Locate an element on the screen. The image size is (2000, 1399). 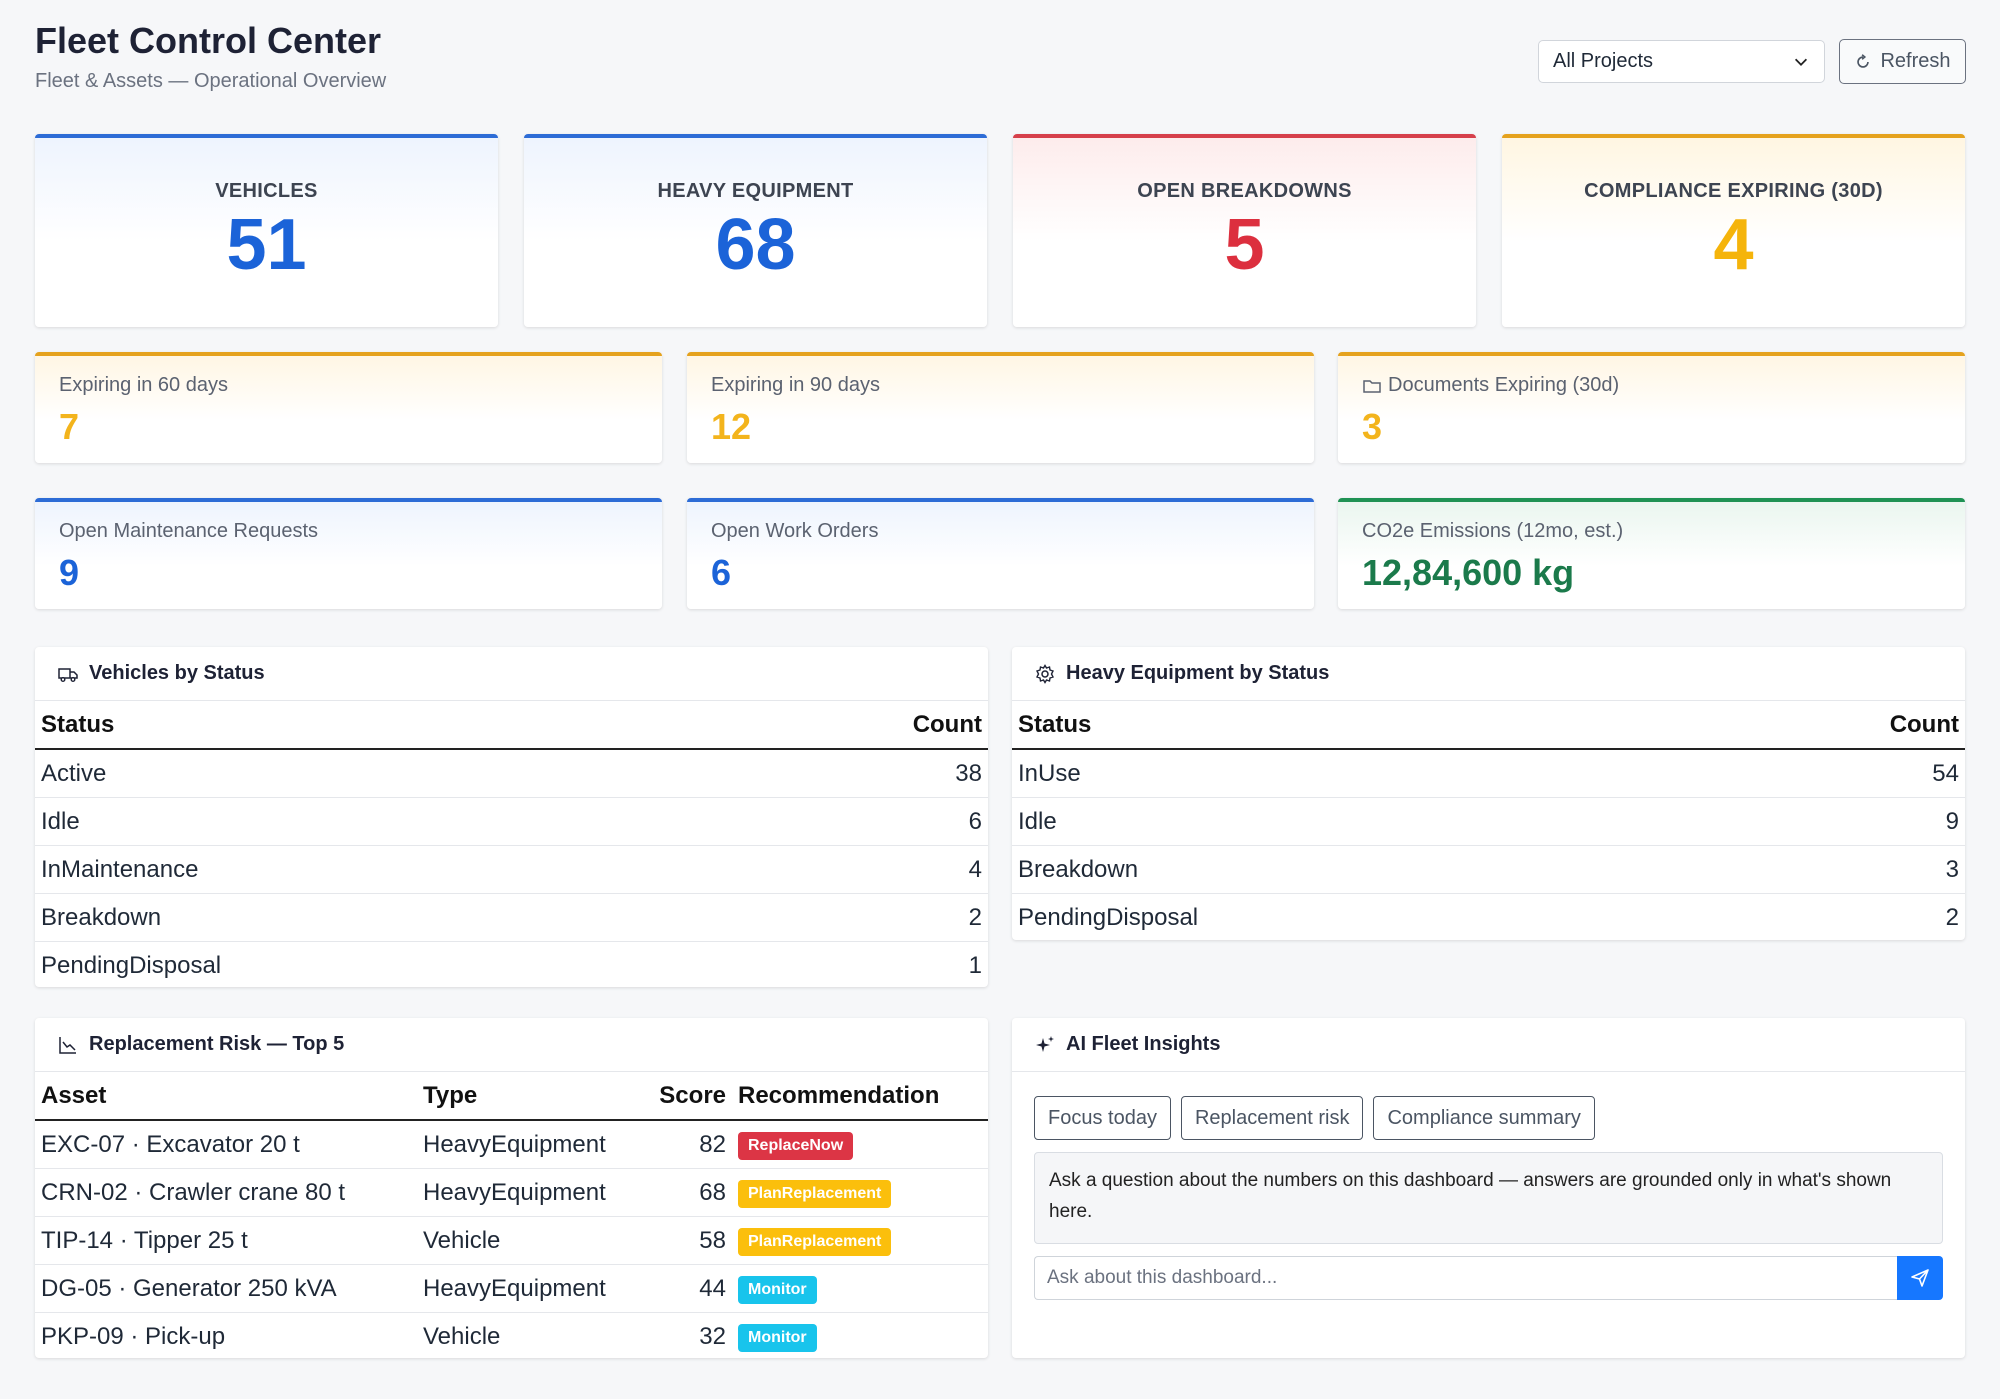
refresh-icon is located at coordinates (1863, 60).